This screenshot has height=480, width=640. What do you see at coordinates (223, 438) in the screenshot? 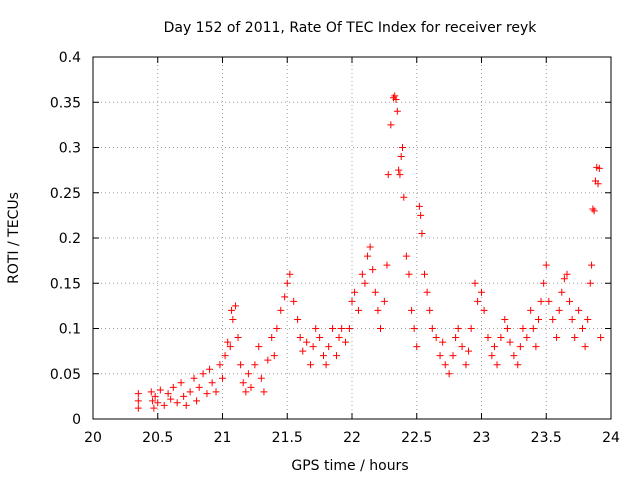
I see `x-tick-label: 21` at bounding box center [223, 438].